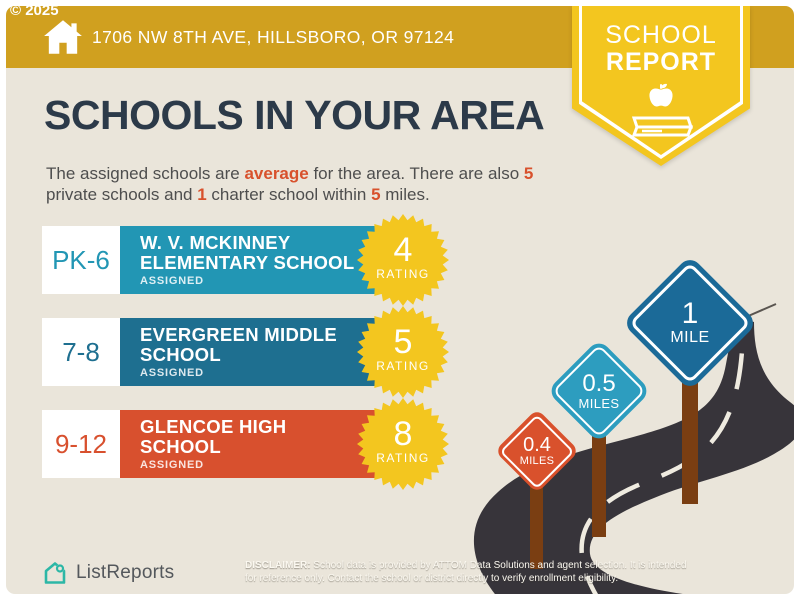 Image resolution: width=800 pixels, height=600 pixels. Describe the element at coordinates (294, 115) in the screenshot. I see `page-title: SCHOOLS IN YOUR AREA` at that location.